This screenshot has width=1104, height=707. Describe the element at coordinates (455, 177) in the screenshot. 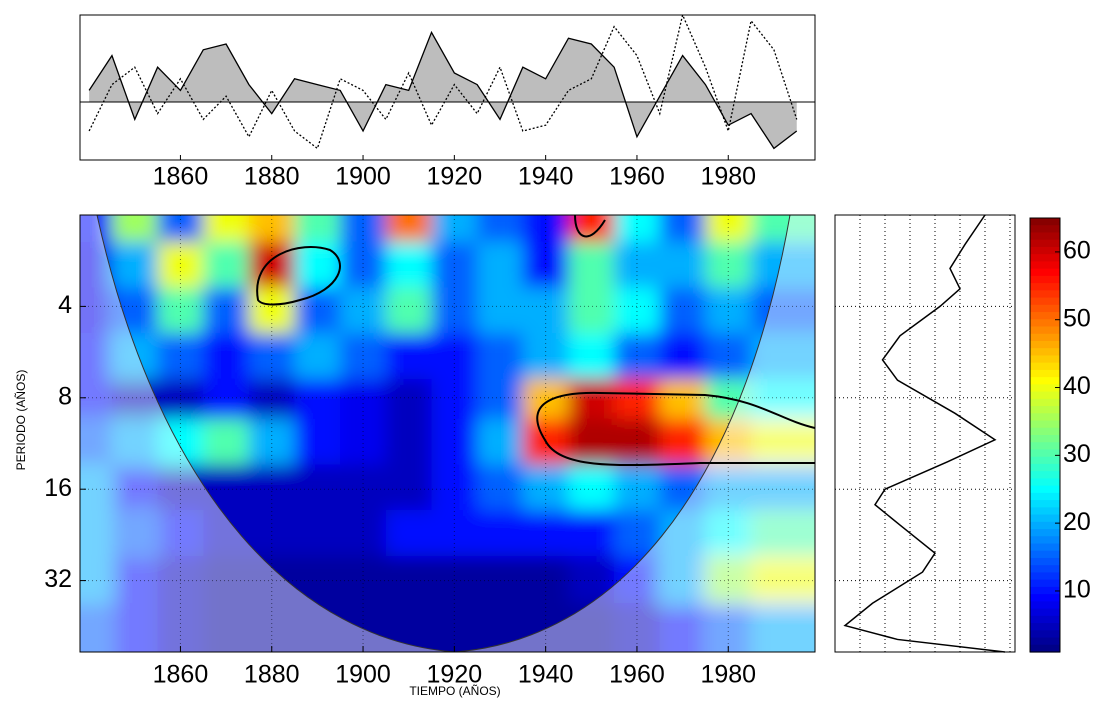

I see `x-tick-label: 1920` at that location.